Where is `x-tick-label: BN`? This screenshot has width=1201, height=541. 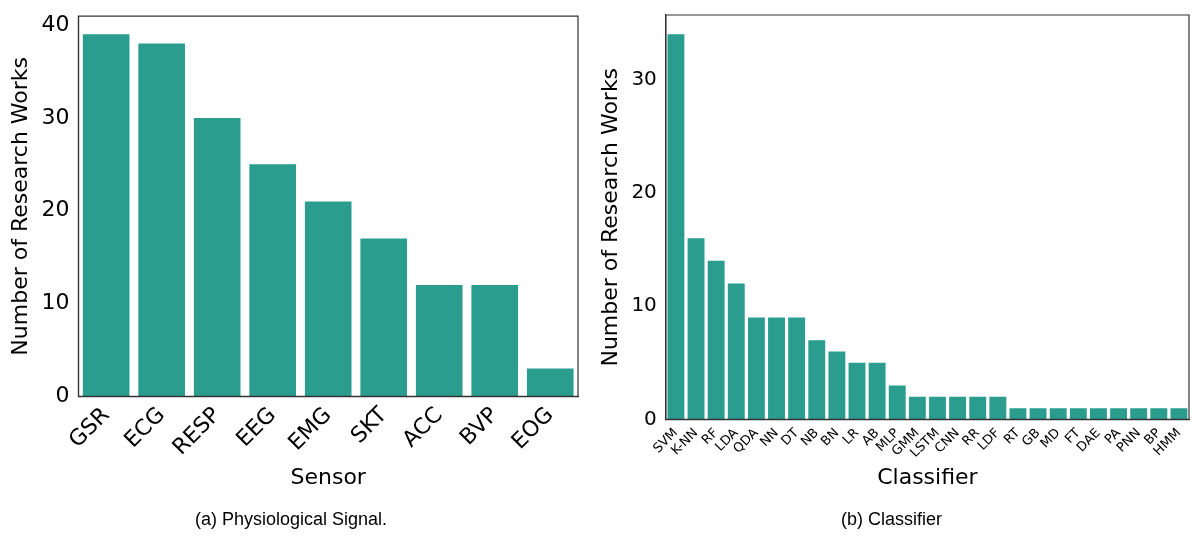
x-tick-label: BN is located at coordinates (829, 436).